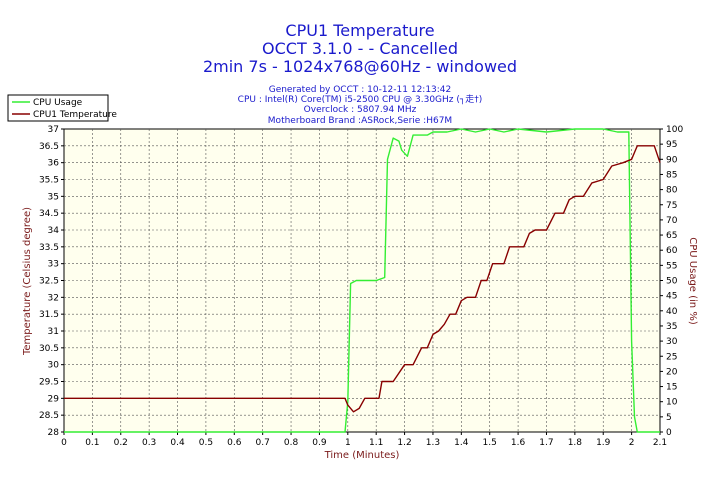 Image resolution: width=720 pixels, height=480 pixels. I want to click on y-left-tick-label: 29.5, so click(49, 383).